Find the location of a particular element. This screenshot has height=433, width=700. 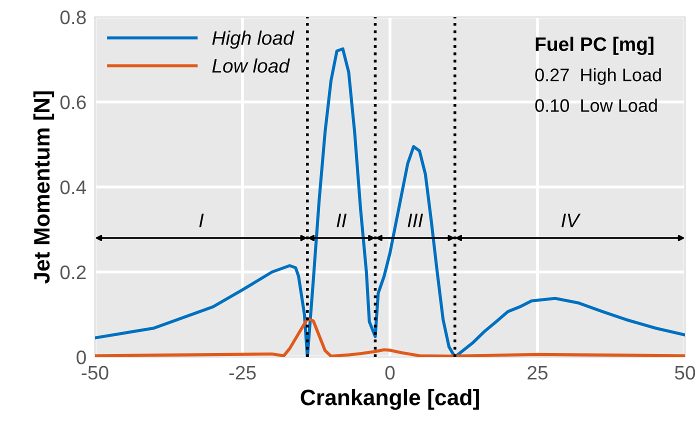

y-tick-label: 0.4 is located at coordinates (73, 187).